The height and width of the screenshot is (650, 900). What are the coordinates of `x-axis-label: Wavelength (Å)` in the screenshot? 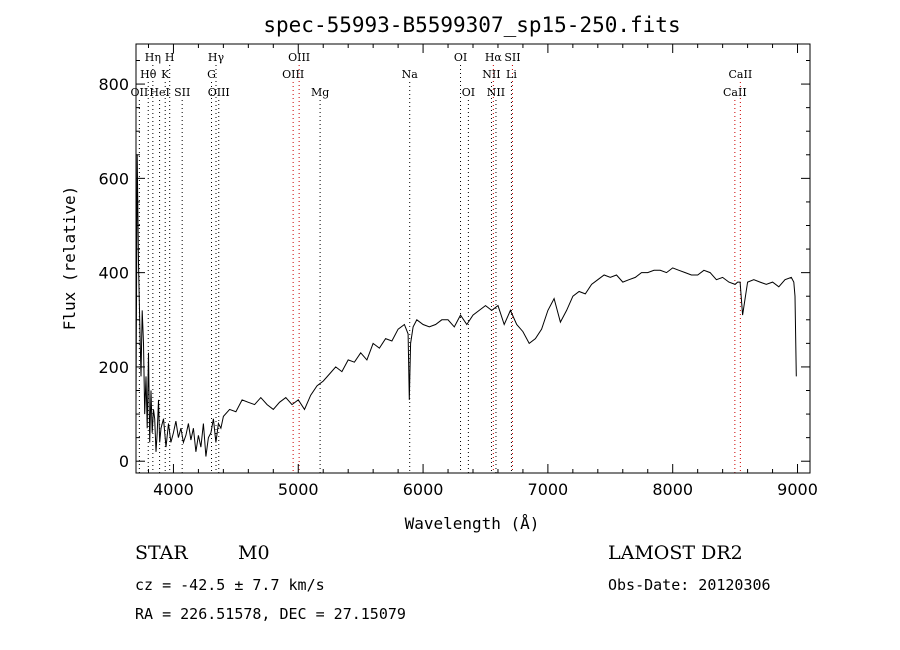 It's located at (472, 523).